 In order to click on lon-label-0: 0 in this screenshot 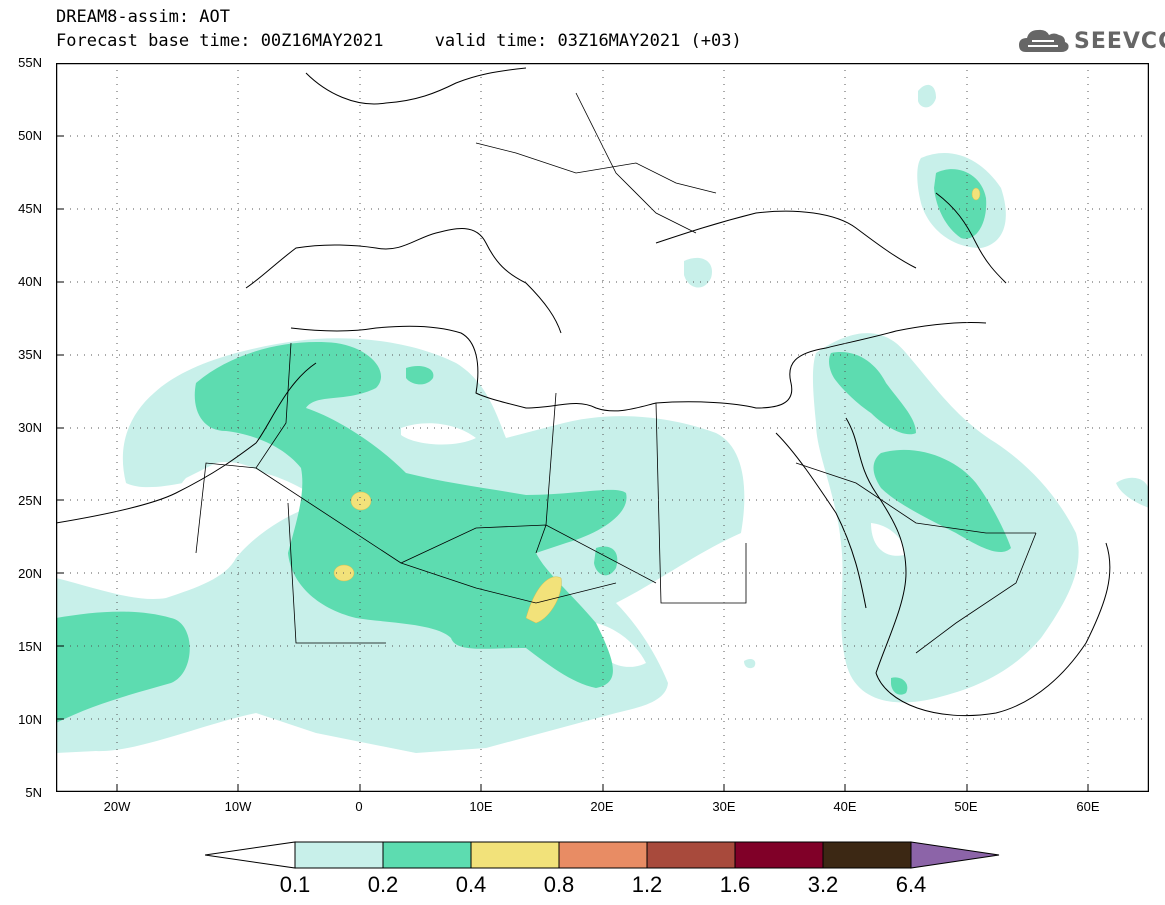, I will do `click(359, 806)`.